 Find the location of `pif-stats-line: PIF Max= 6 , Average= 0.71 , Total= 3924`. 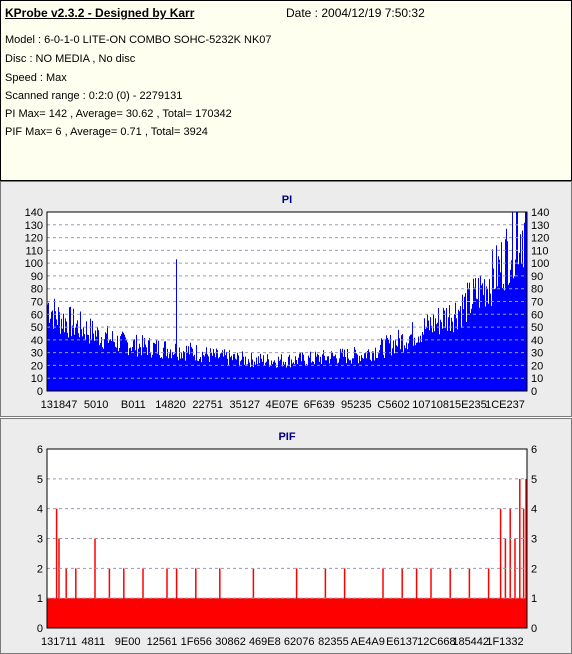

pif-stats-line: PIF Max= 6 , Average= 0.71 , Total= 3924 is located at coordinates (106, 132).